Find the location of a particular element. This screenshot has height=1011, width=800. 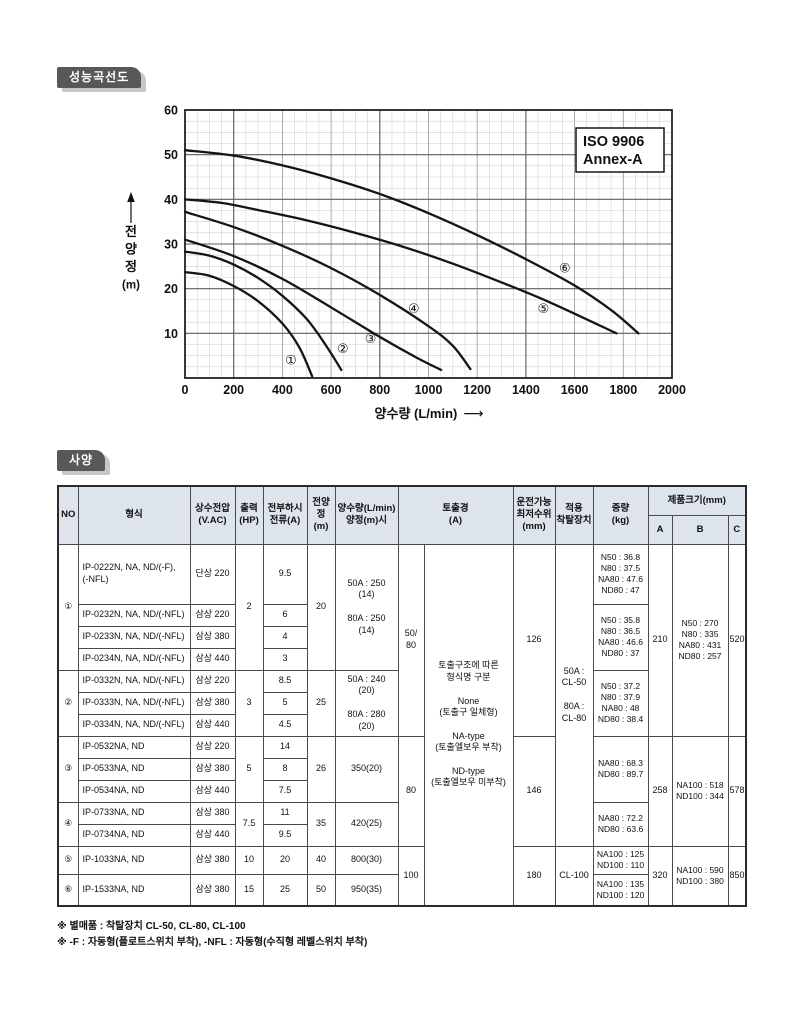

flow-cell: 800(30) is located at coordinates (366, 860).